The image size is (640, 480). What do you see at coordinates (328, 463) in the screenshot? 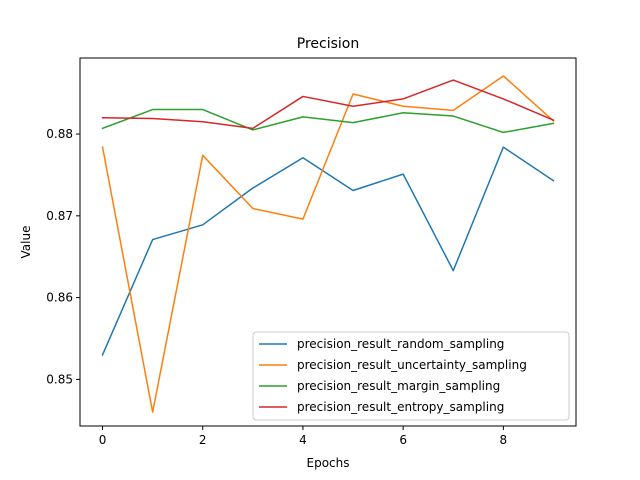
I see `x-axis-title: Epochs` at bounding box center [328, 463].